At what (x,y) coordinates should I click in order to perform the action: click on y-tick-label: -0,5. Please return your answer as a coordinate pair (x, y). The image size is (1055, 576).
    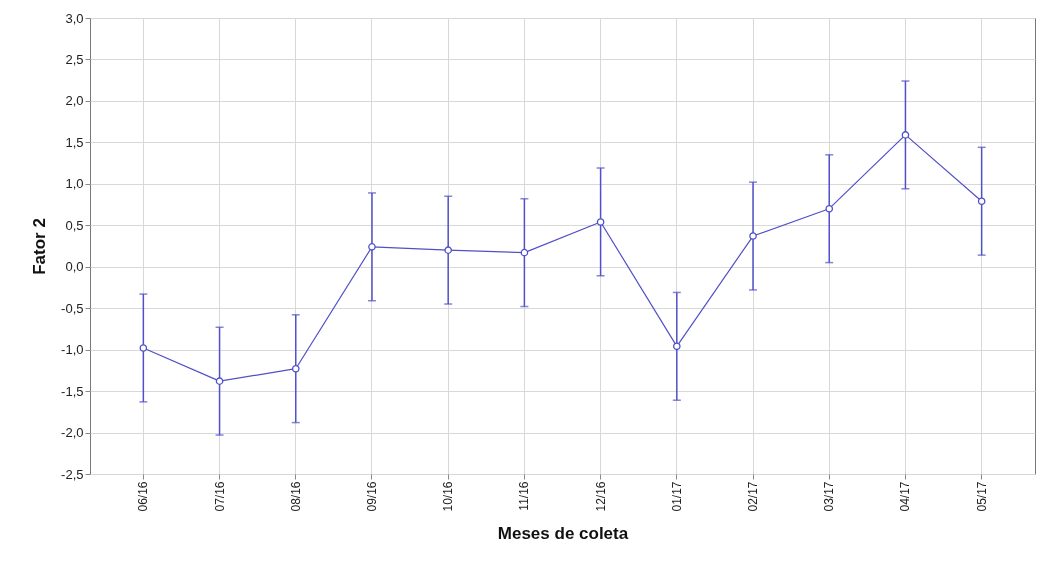
    Looking at the image, I should click on (72, 308).